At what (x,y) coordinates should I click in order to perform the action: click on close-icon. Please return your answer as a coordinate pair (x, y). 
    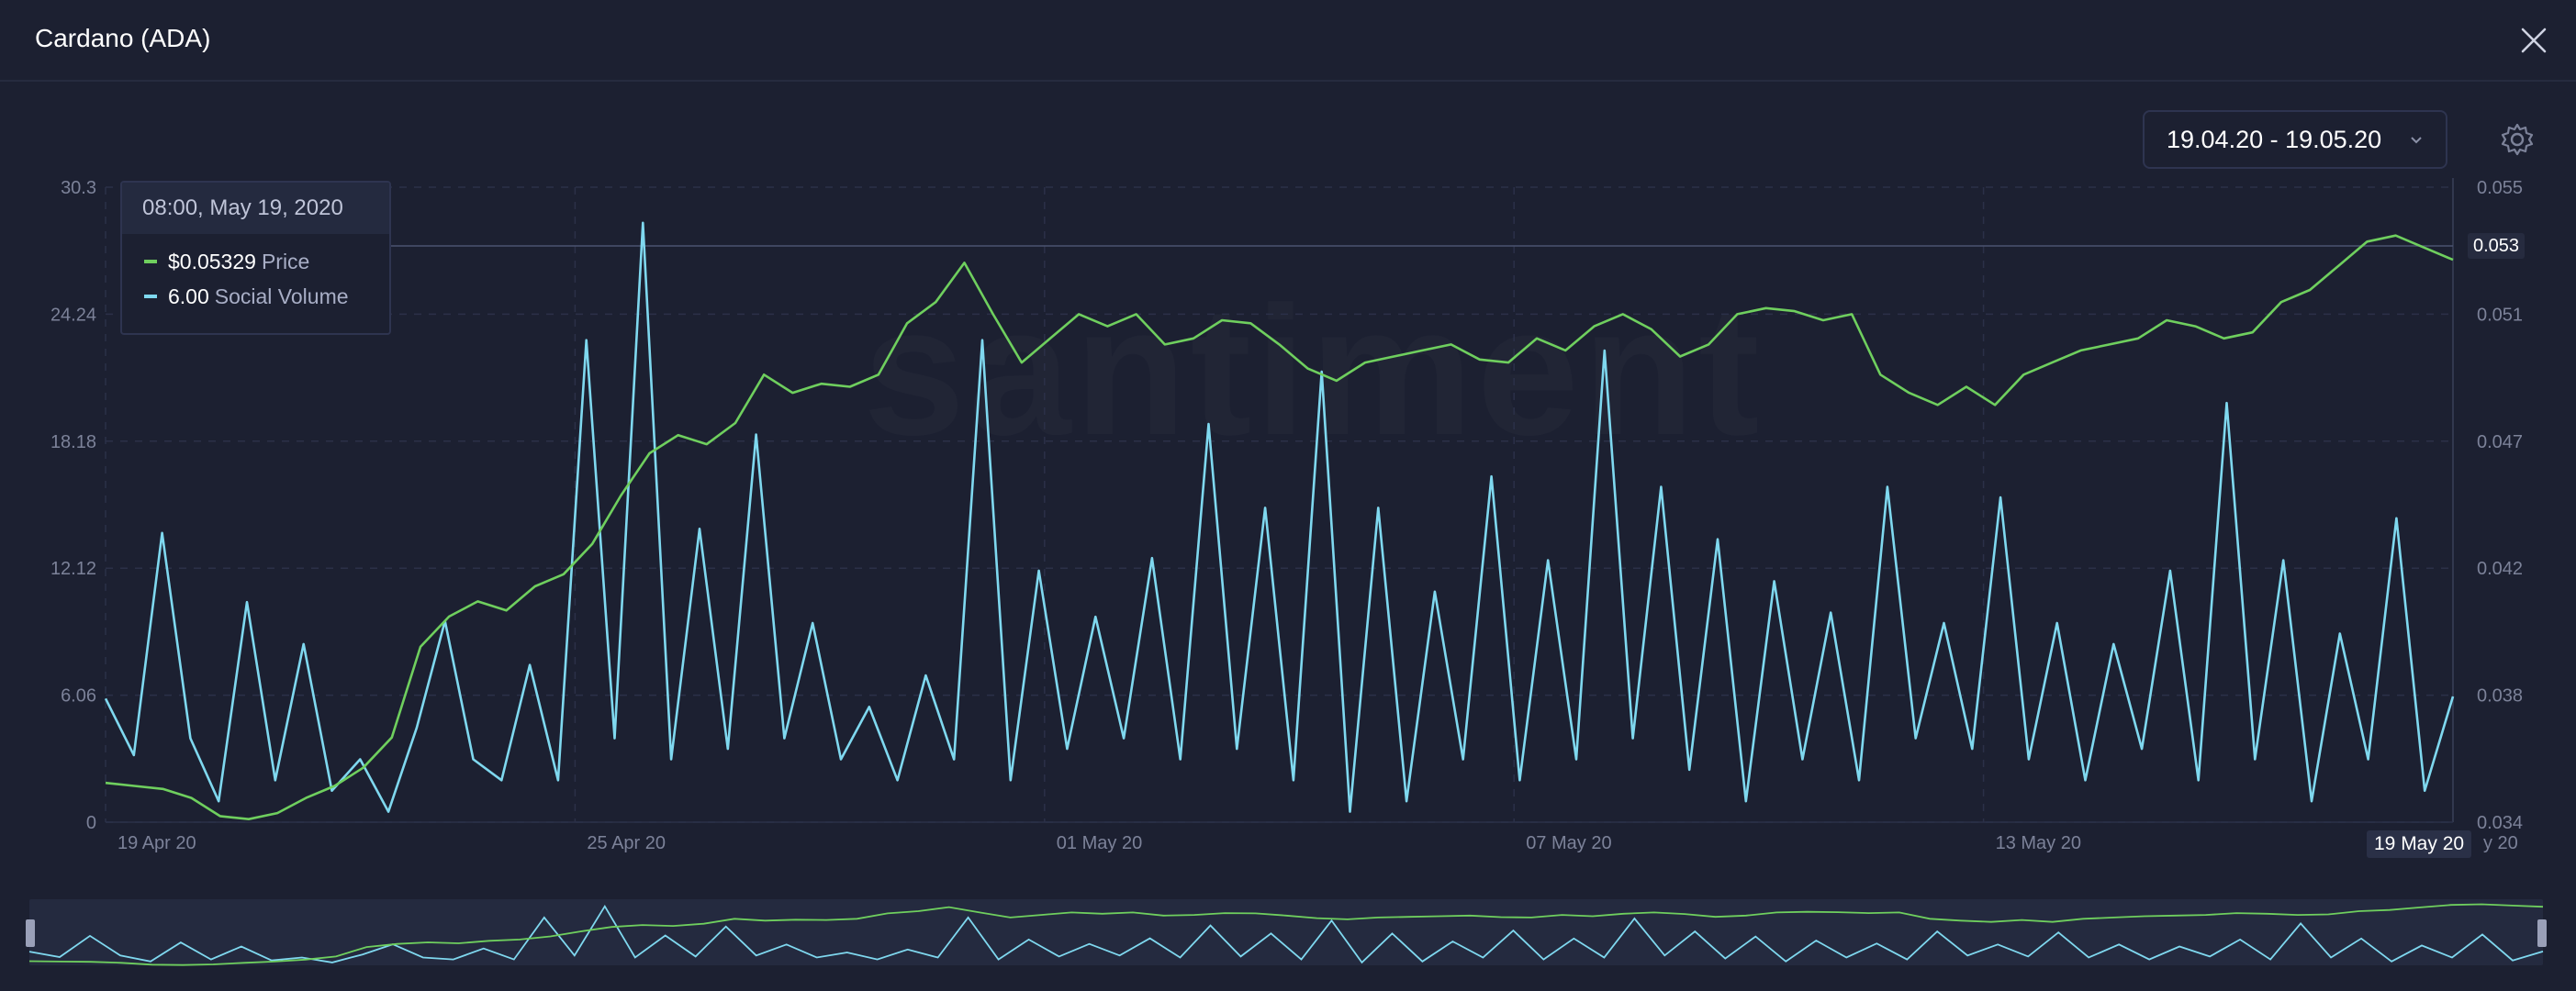
    Looking at the image, I should click on (2534, 40).